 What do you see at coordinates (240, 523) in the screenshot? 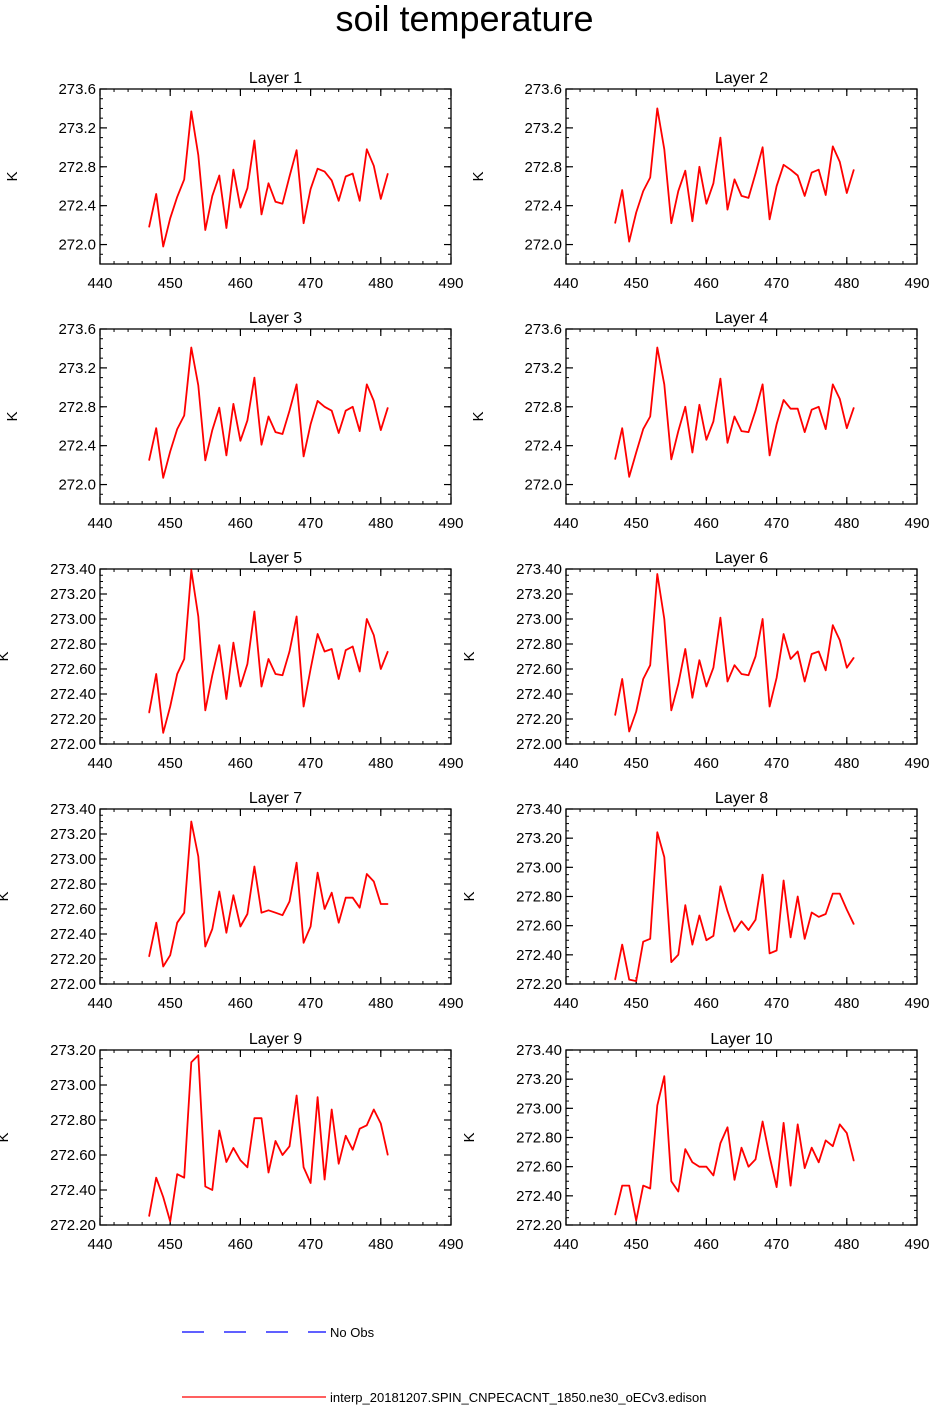
I see `x-tick-label: 460` at bounding box center [240, 523].